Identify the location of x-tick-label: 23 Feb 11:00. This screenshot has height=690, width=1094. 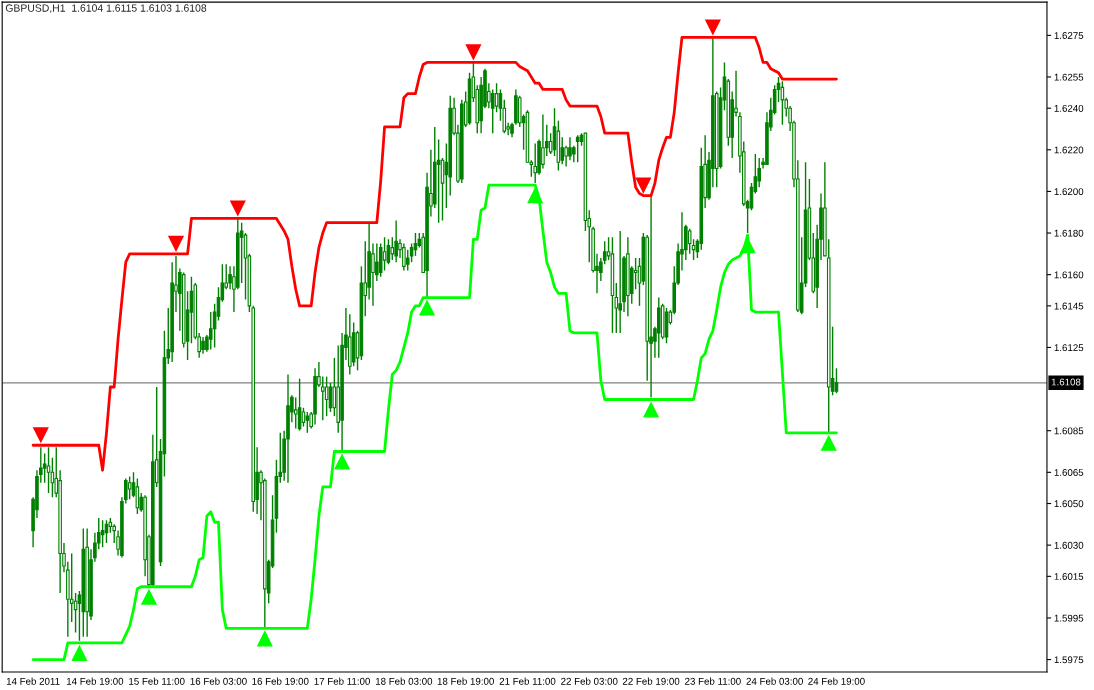
(713, 681).